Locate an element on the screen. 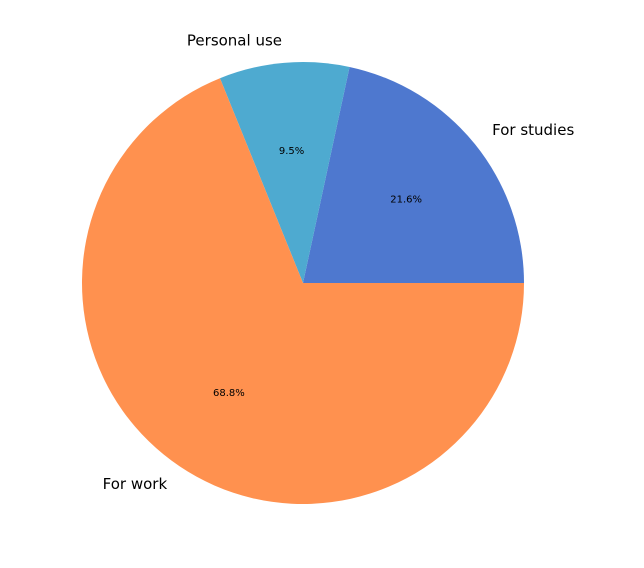  pie-slice-personal-use is located at coordinates (284, 172).